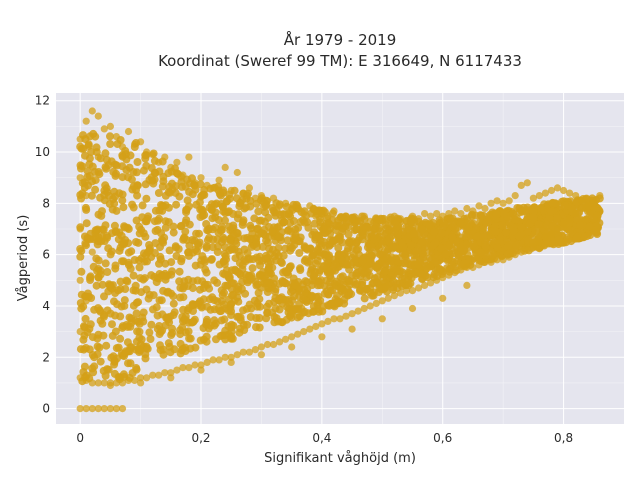  What do you see at coordinates (46, 255) in the screenshot?
I see `y-tick-label: 6` at bounding box center [46, 255].